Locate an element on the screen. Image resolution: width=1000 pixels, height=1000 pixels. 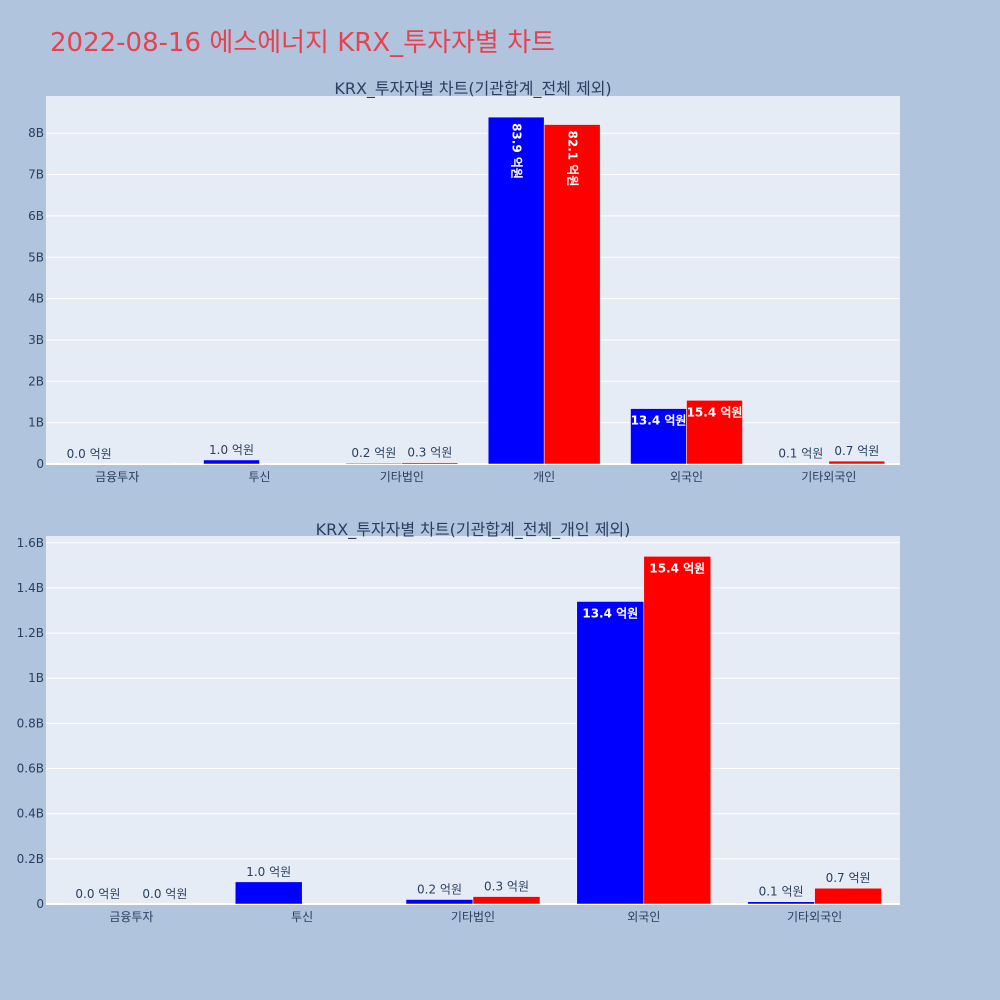
y-tick-label: 7B is located at coordinates (36, 175).